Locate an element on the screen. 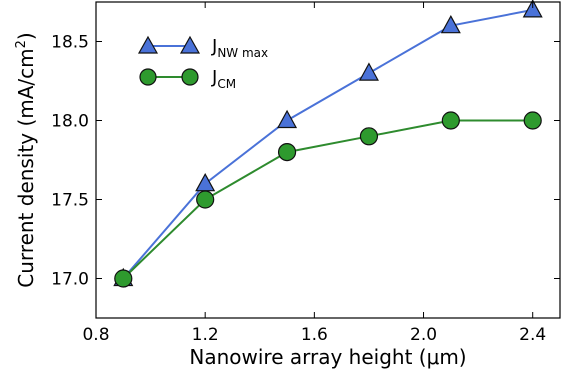 Image resolution: width=563 pixels, height=380 pixels. legend-label-cm-sub: CM is located at coordinates (226, 84).